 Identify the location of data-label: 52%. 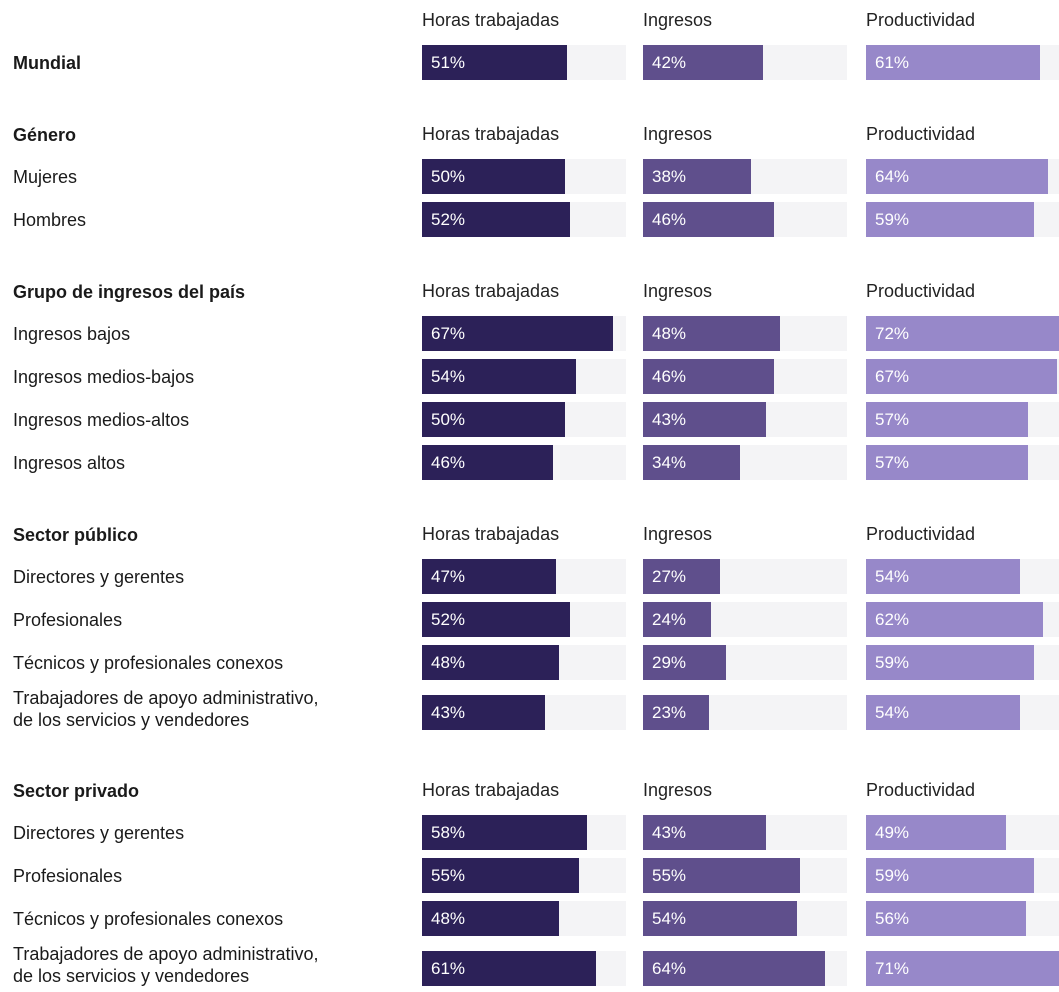
(448, 219).